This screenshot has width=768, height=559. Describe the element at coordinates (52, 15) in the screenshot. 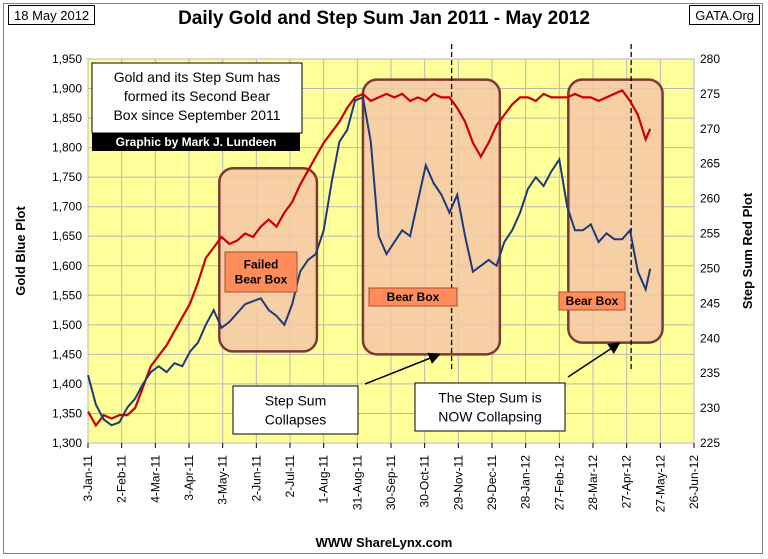

I see `date-label: 18 May 2012` at that location.